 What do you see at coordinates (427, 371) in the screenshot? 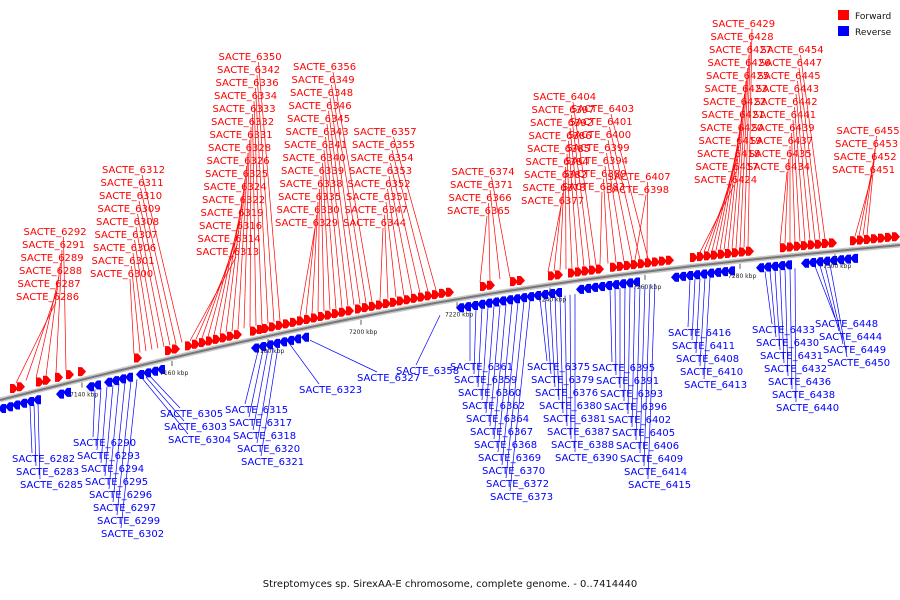
I see `gene-label: SACTE_6358` at bounding box center [427, 371].